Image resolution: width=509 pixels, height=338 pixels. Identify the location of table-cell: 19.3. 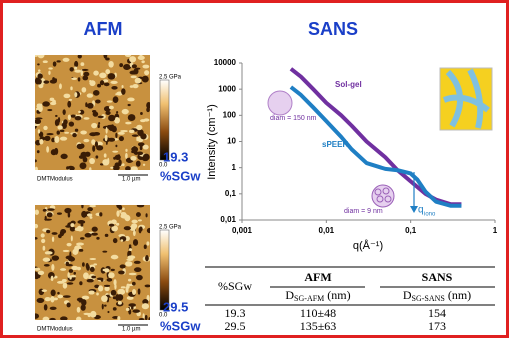
(235, 313).